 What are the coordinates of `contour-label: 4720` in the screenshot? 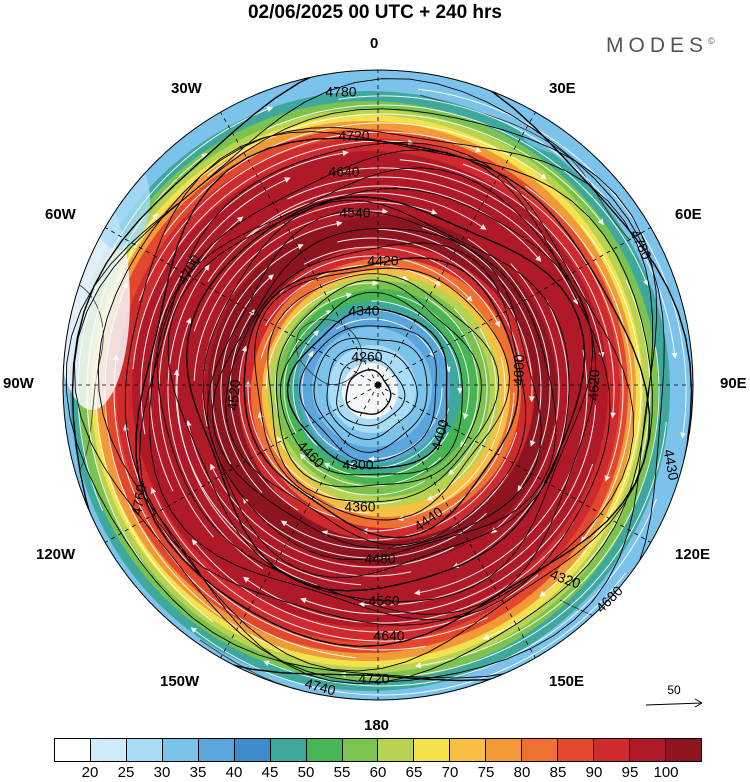 It's located at (353, 136).